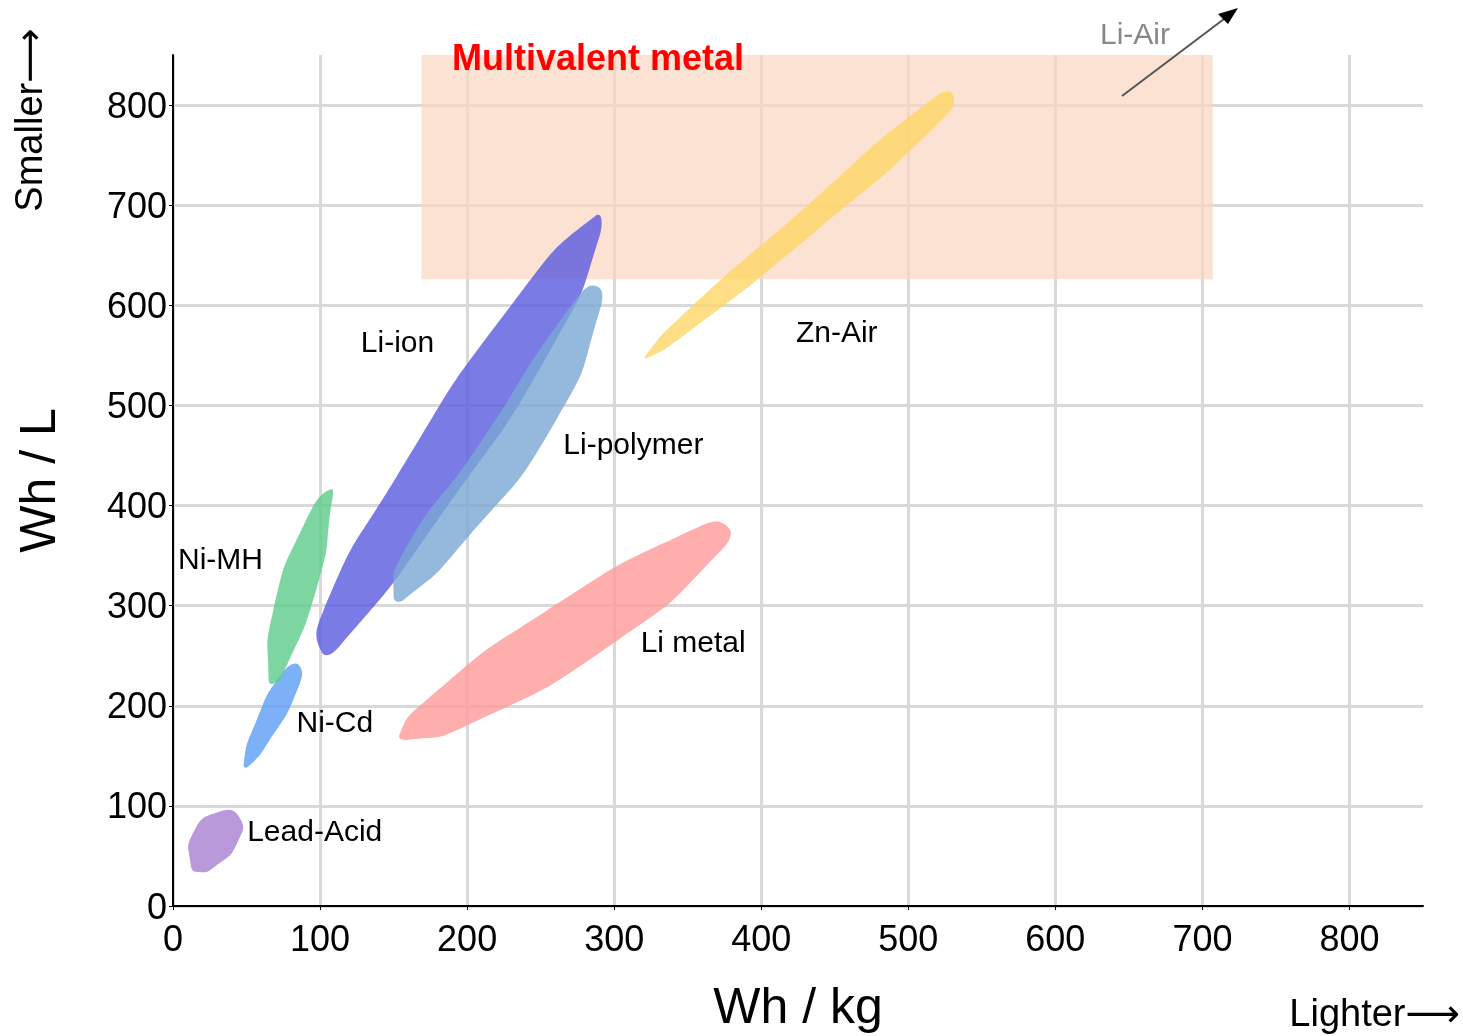  What do you see at coordinates (335, 722) in the screenshot?
I see `series-label: Ni-Cd` at bounding box center [335, 722].